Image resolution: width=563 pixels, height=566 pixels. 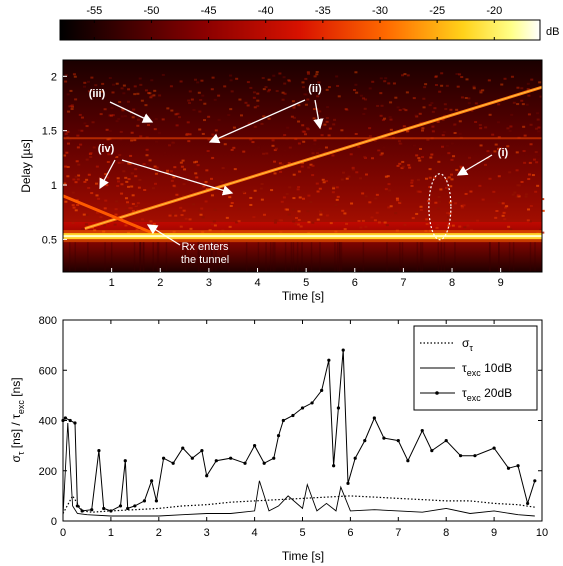 I want to click on line-xtick-label: 3, so click(x=207, y=533).